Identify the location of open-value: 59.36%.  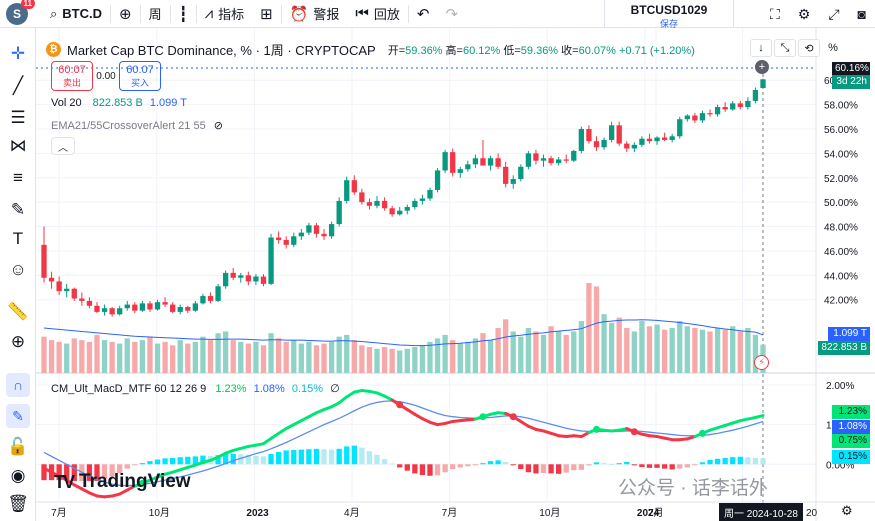
(424, 50).